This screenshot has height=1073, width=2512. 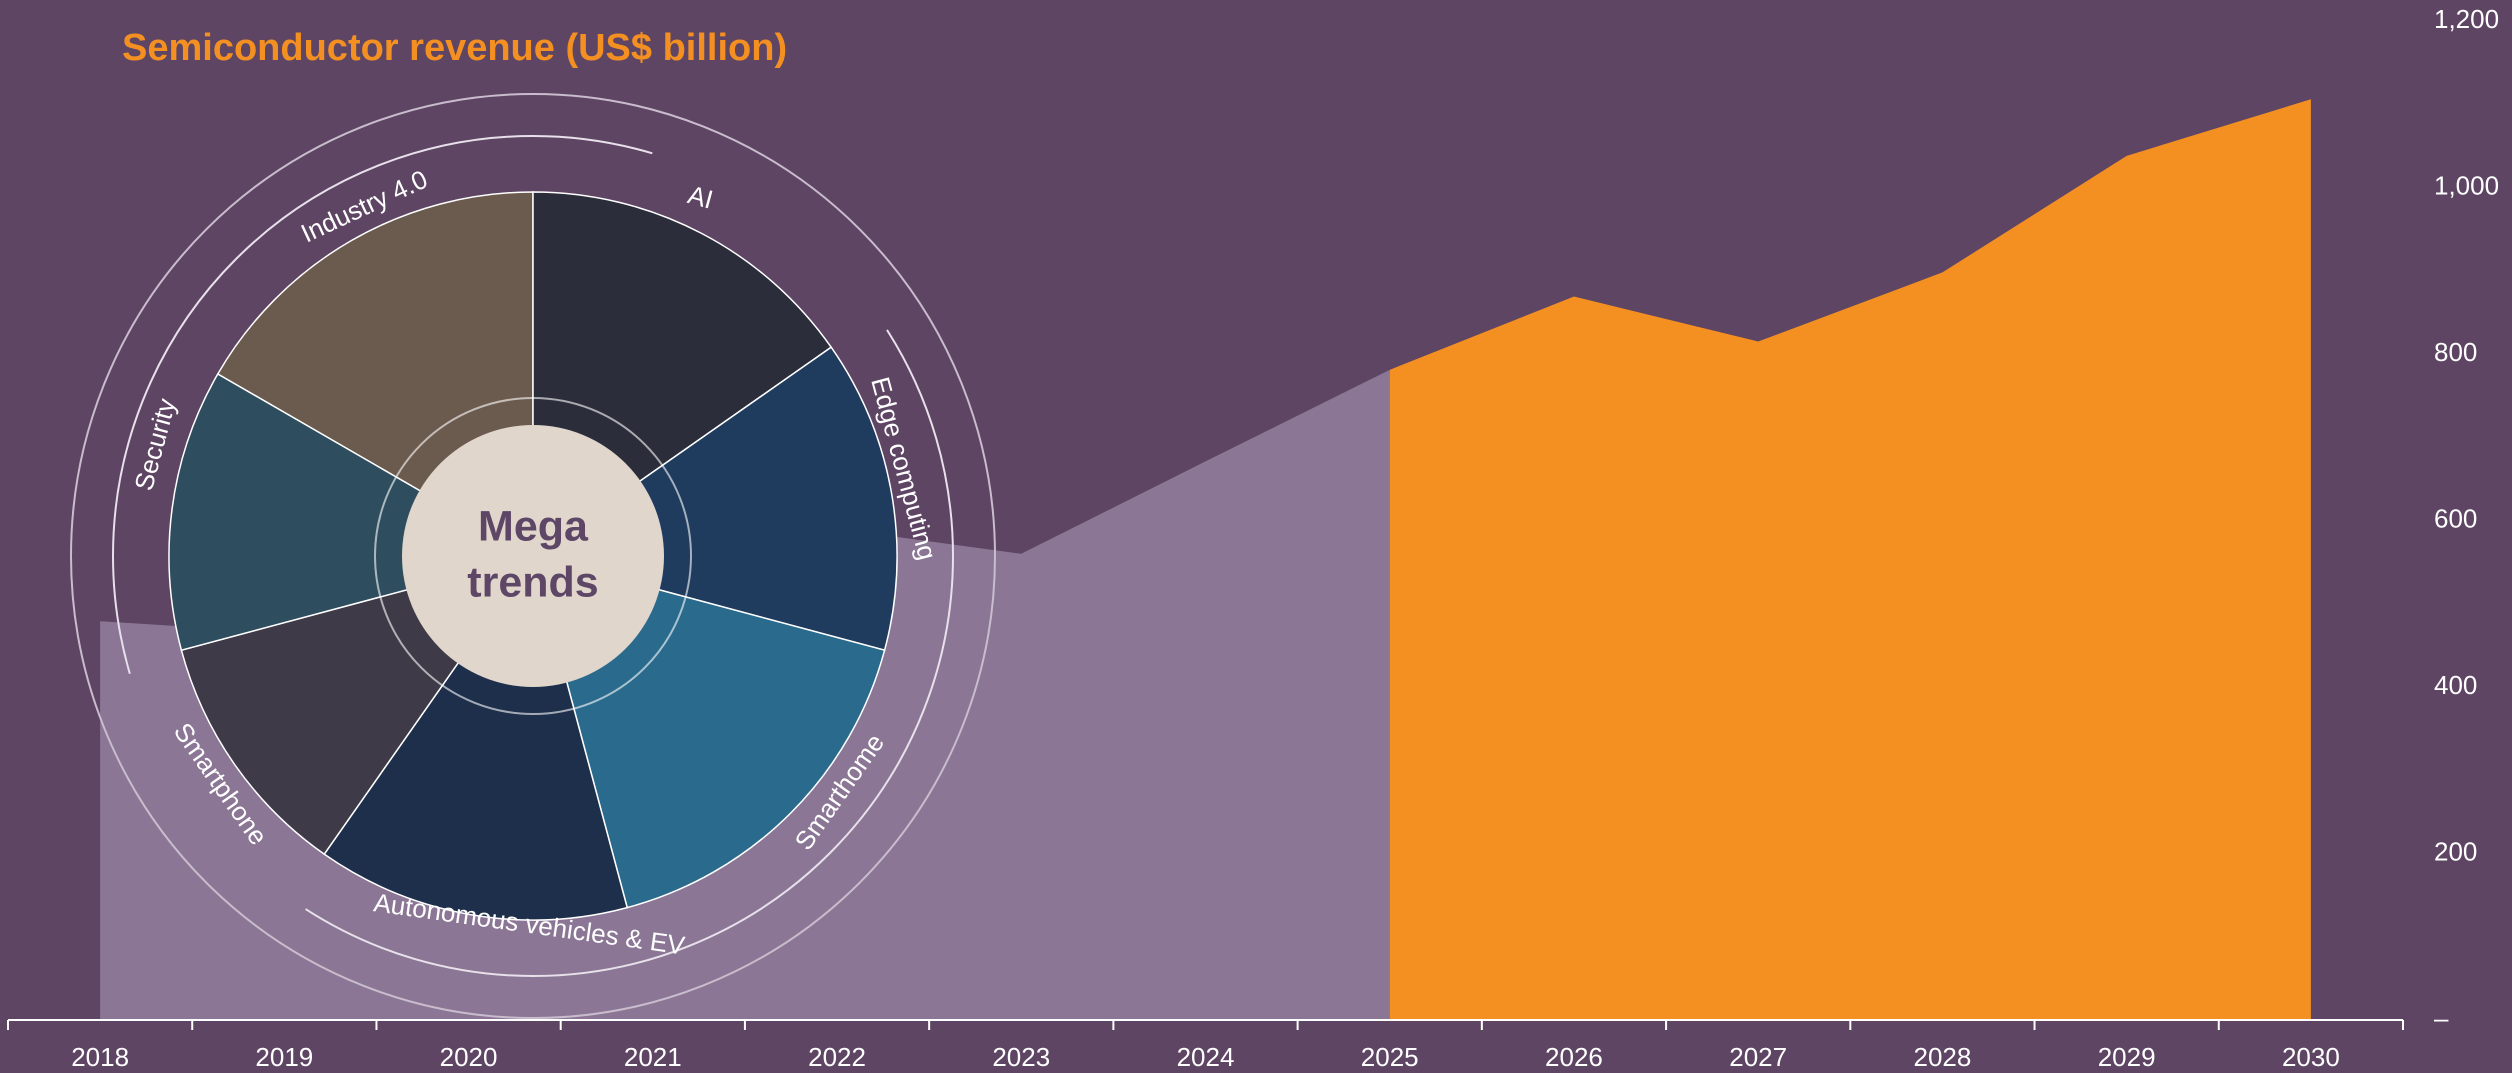 I want to click on x-tick-label: 2030, so click(x=2311, y=1057).